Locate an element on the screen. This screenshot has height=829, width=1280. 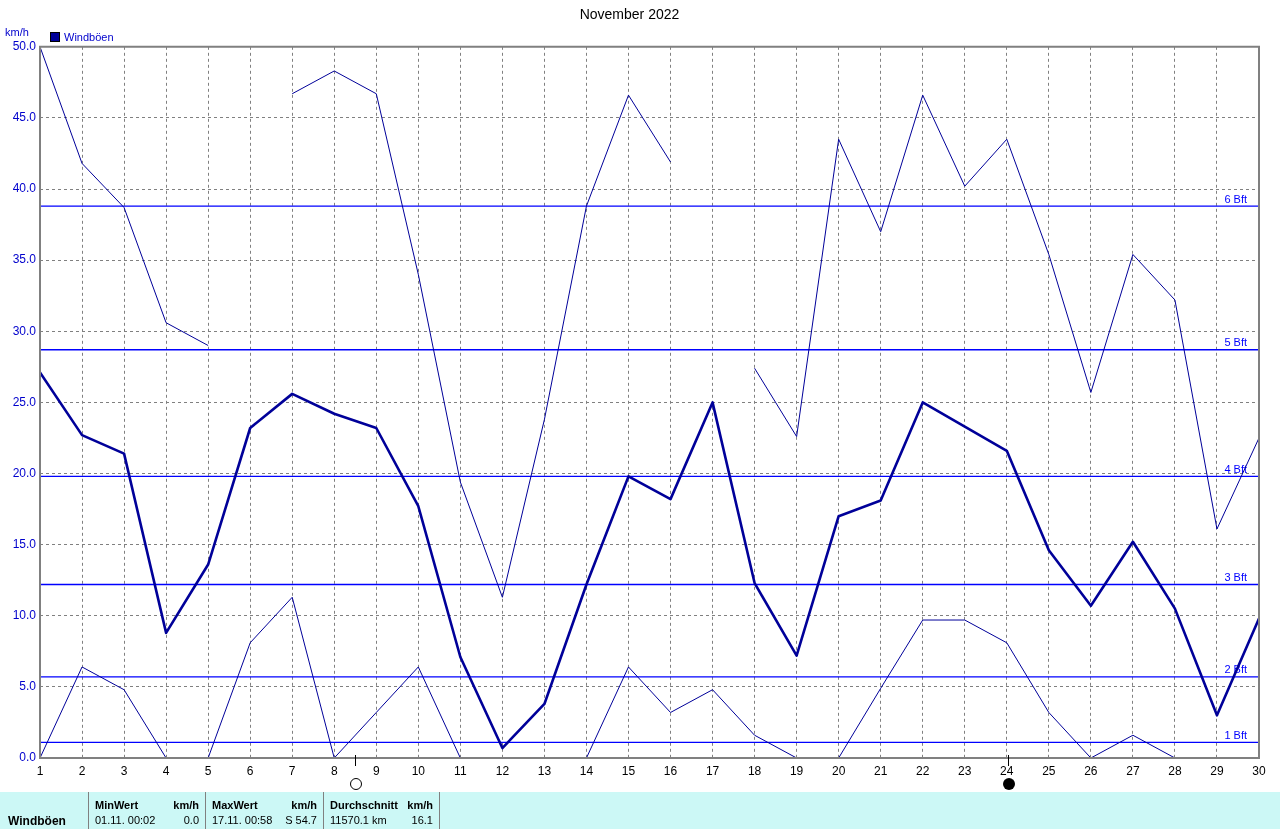
ref-line-label: 1 Bft is located at coordinates (1235, 734).